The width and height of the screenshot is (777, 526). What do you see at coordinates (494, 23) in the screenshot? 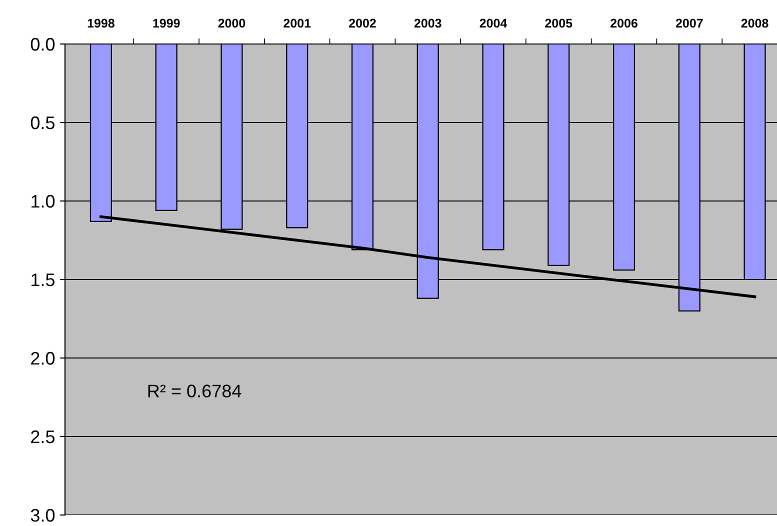
I see `x-tick-label: 2004` at bounding box center [494, 23].